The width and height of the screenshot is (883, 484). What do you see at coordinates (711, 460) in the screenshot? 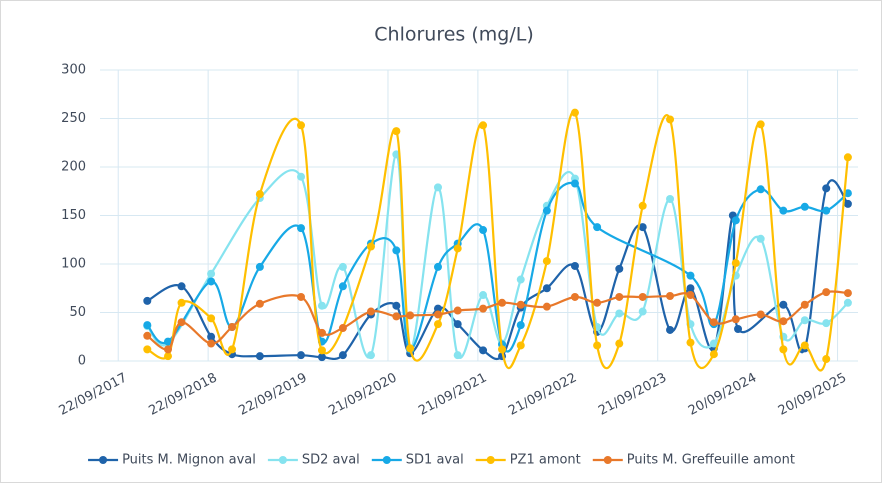
I see `legend-label: Puits M. Greffeuille amont` at bounding box center [711, 460].